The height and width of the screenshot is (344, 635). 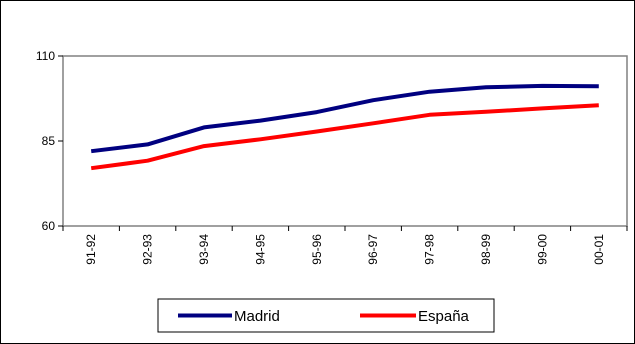 I want to click on x-tick-label: 97-98, so click(x=430, y=249).